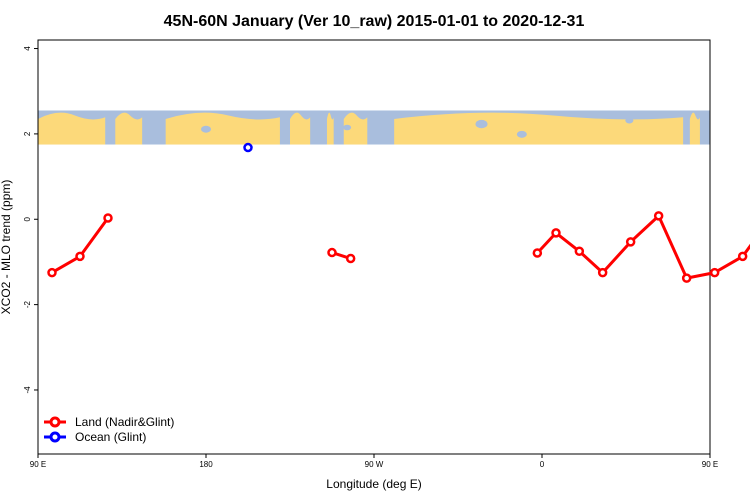  I want to click on y-tick-label: 4, so click(27, 48).